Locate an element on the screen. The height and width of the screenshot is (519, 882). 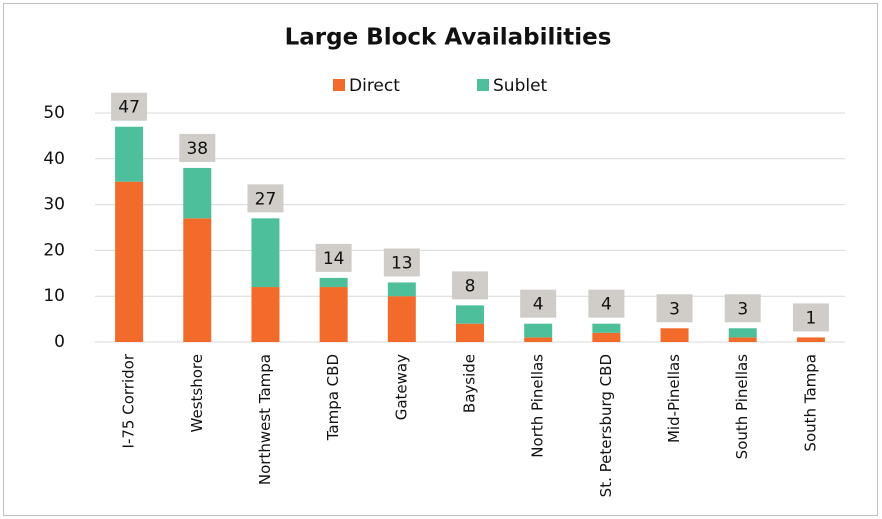
total-label: 47 is located at coordinates (129, 108).